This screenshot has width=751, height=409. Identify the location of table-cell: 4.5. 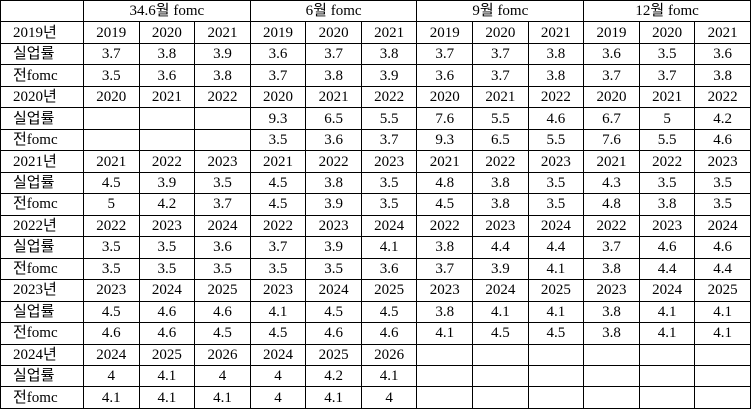
(389, 312).